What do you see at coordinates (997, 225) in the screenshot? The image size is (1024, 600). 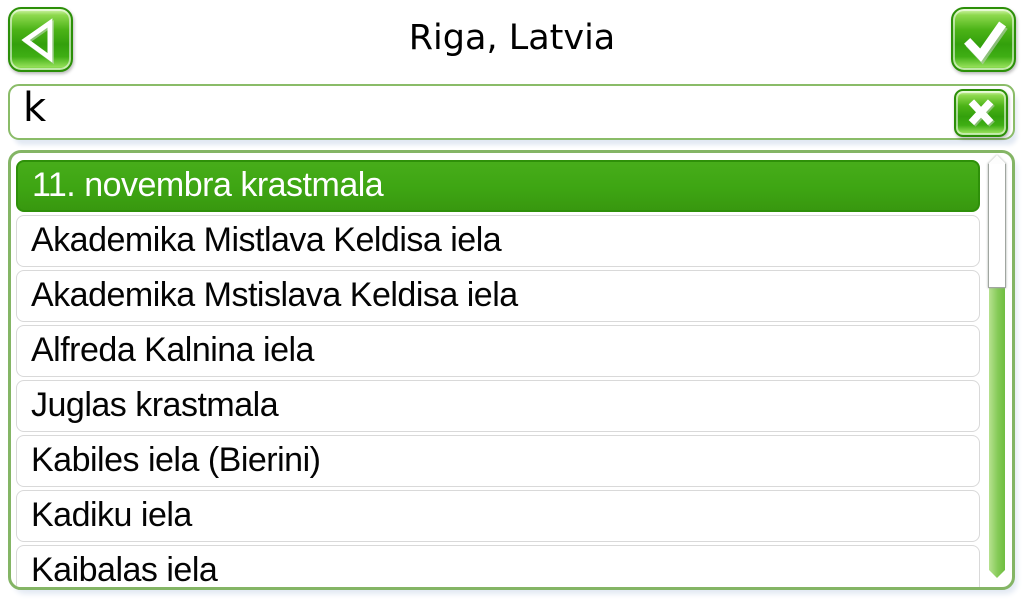 I see `scrollbar-thumb` at bounding box center [997, 225].